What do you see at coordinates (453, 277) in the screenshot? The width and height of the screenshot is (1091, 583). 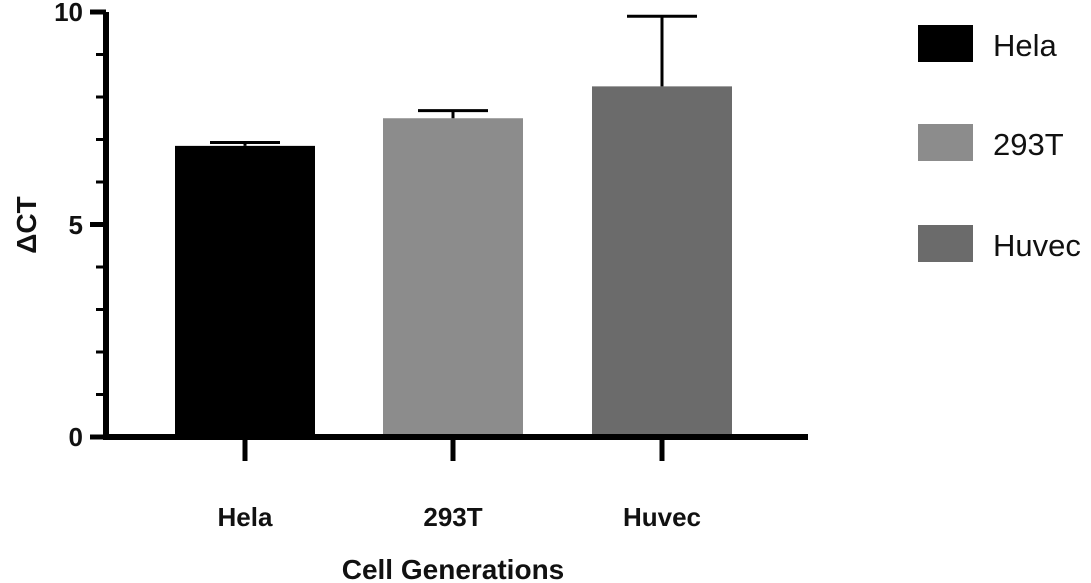 I see `bar-293t` at bounding box center [453, 277].